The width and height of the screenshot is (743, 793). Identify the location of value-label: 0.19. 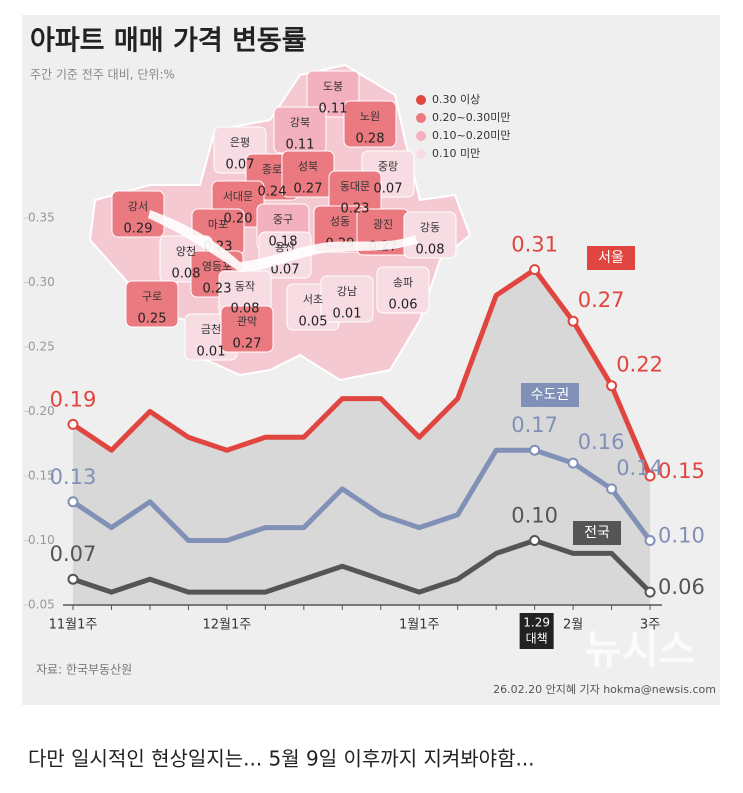
(73, 399).